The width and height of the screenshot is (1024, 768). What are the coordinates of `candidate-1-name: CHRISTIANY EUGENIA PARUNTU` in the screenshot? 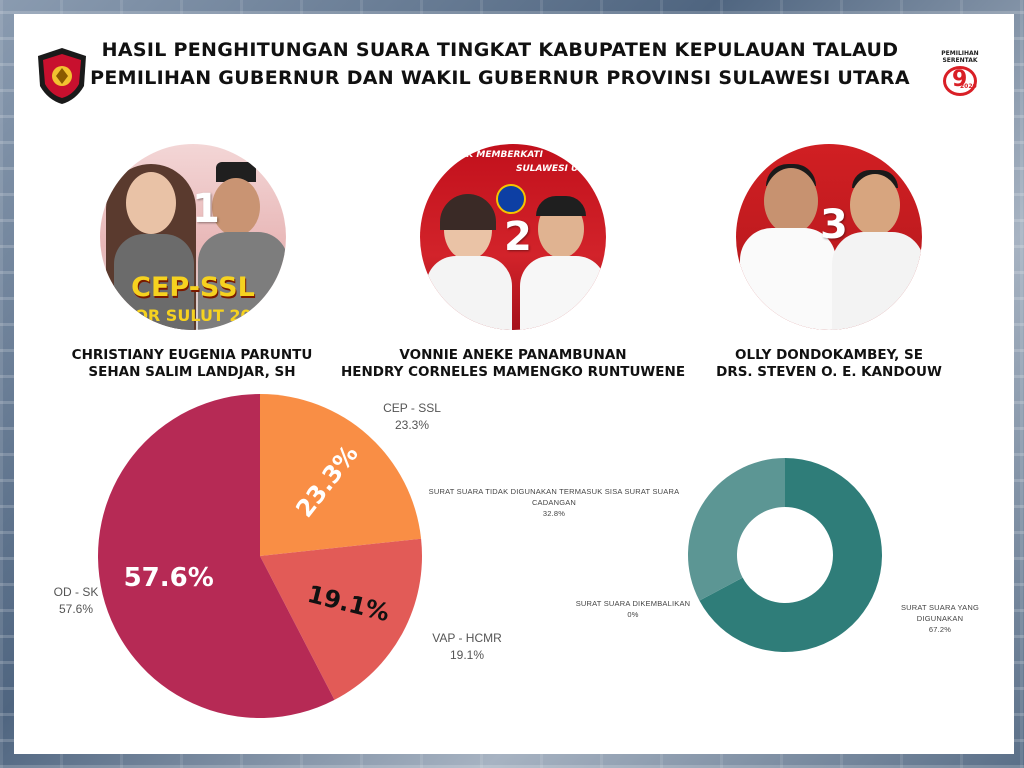 It's located at (192, 355).